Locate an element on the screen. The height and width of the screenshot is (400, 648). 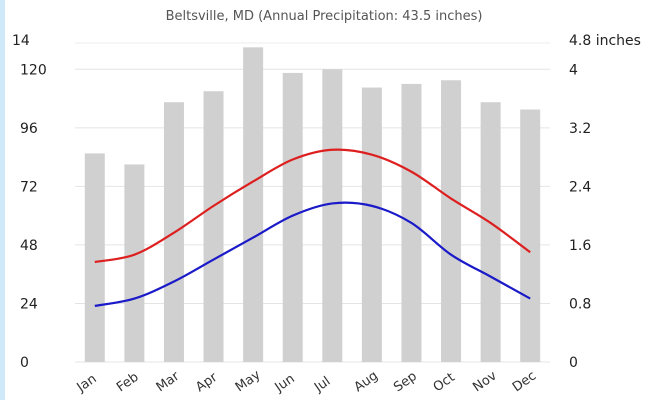
right-axis-tick-label: 2.4 is located at coordinates (580, 187).